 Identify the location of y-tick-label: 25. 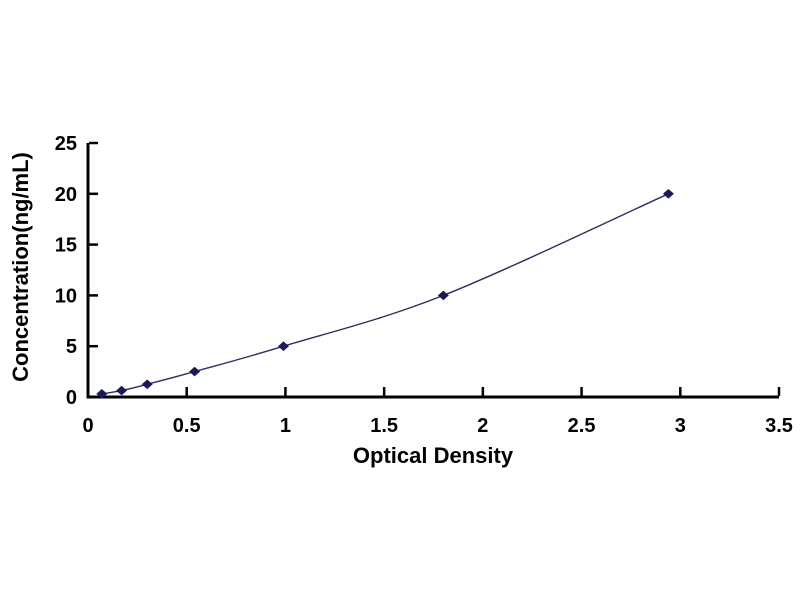
(66, 144).